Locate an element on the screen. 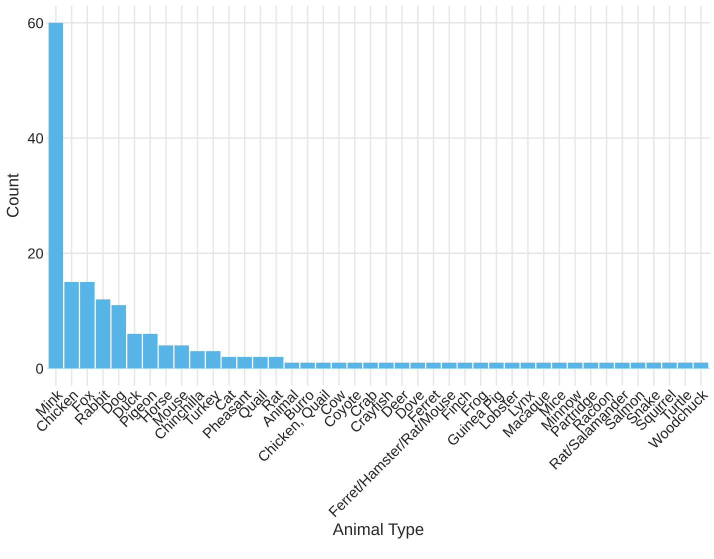 This screenshot has height=559, width=714. y-tick-label: 0 is located at coordinates (40, 369).